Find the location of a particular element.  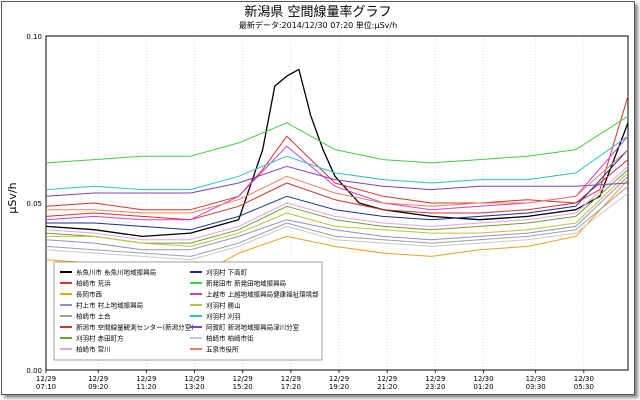

legend-entry: 上越市 上越地域振興局健康福祉環境部 is located at coordinates (262, 294).